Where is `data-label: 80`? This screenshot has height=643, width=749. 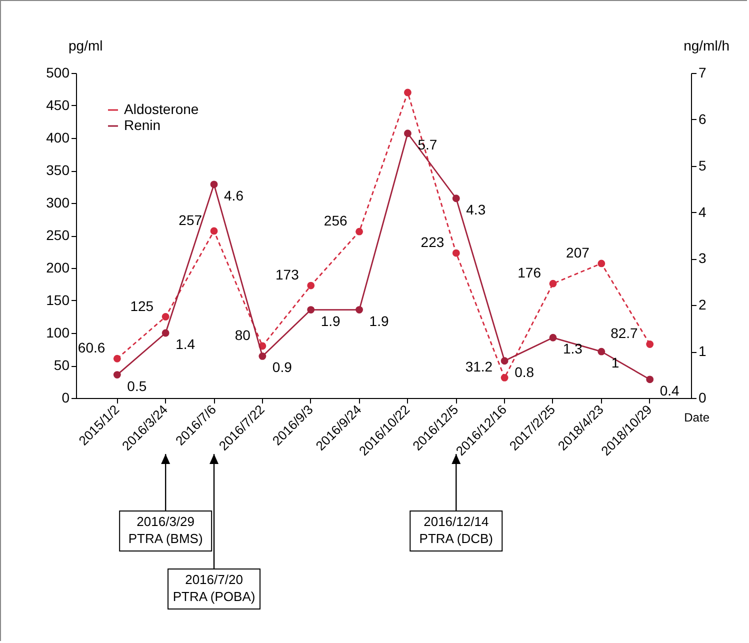
data-label: 80 is located at coordinates (242, 335).